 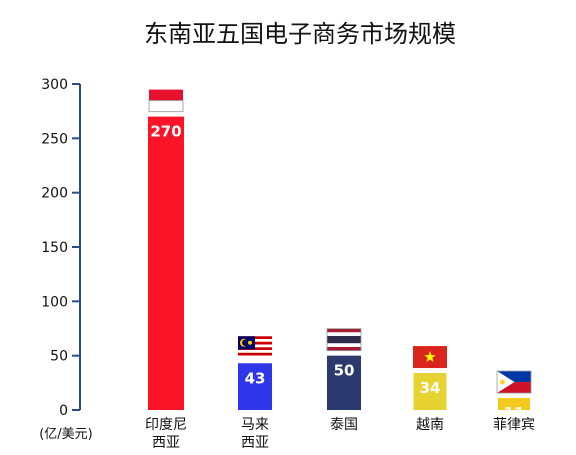 I want to click on y-tick-label: 100, so click(x=54, y=302).